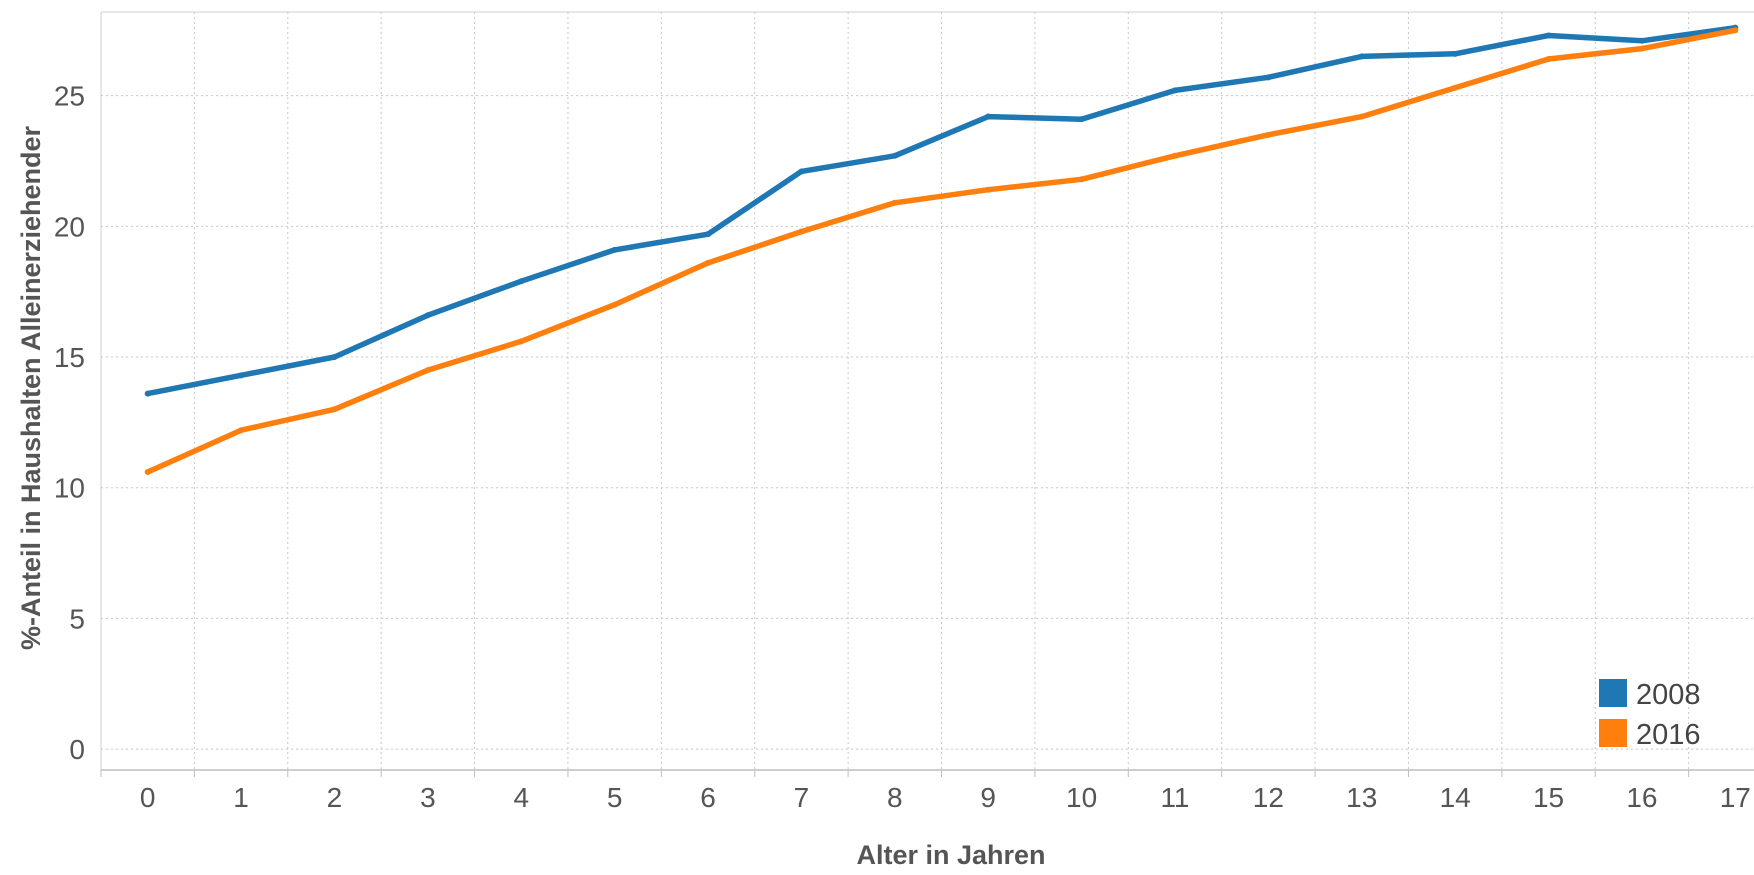  I want to click on legend-swatch-2008, so click(1613, 693).